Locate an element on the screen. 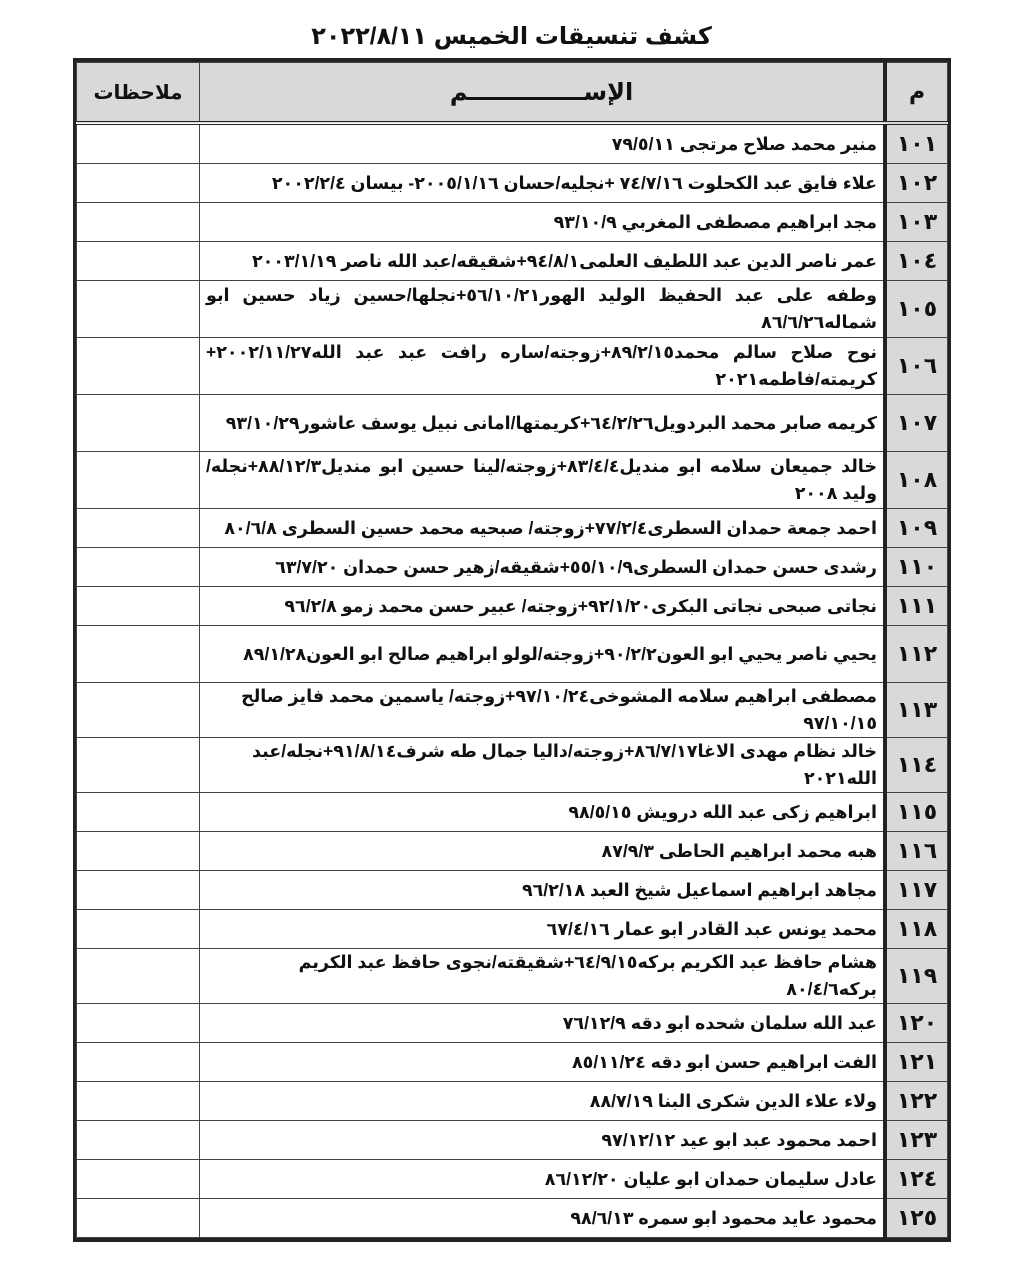  table-row: ١١٦ هبه محمد ابراهيم الحاطى ٨٧/٩/٣ is located at coordinates (512, 851).